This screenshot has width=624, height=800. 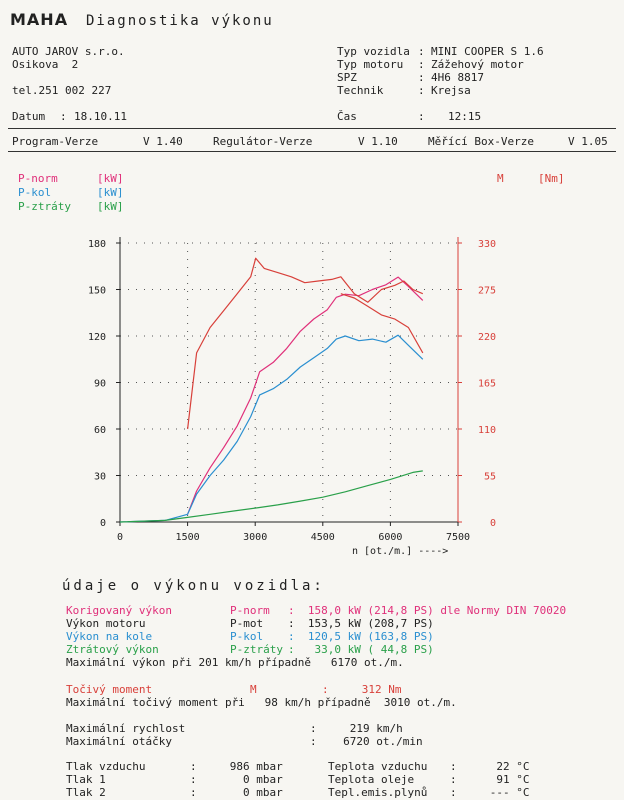 I want to click on spz-value: 4H6 8817, so click(x=457, y=77).